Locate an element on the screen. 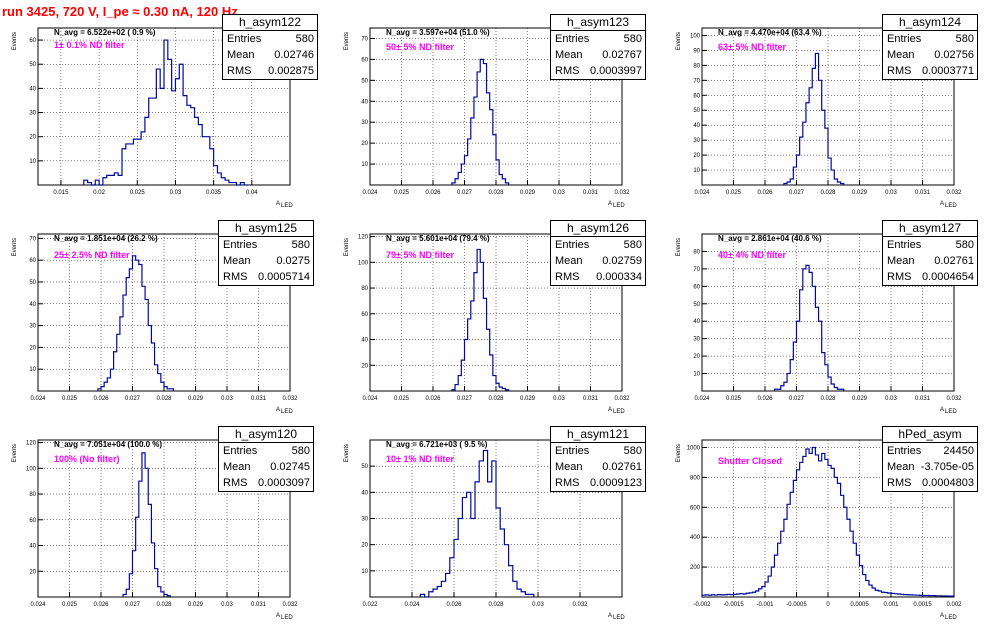  stats-row-entries: Entries 580 is located at coordinates (270, 39).